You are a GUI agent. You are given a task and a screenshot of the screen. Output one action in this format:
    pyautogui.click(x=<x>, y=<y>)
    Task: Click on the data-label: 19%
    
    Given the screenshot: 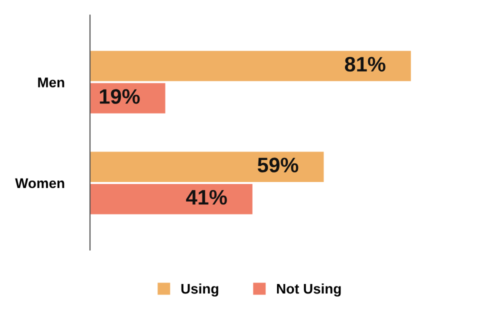 What is the action you would take?
    pyautogui.click(x=120, y=96)
    